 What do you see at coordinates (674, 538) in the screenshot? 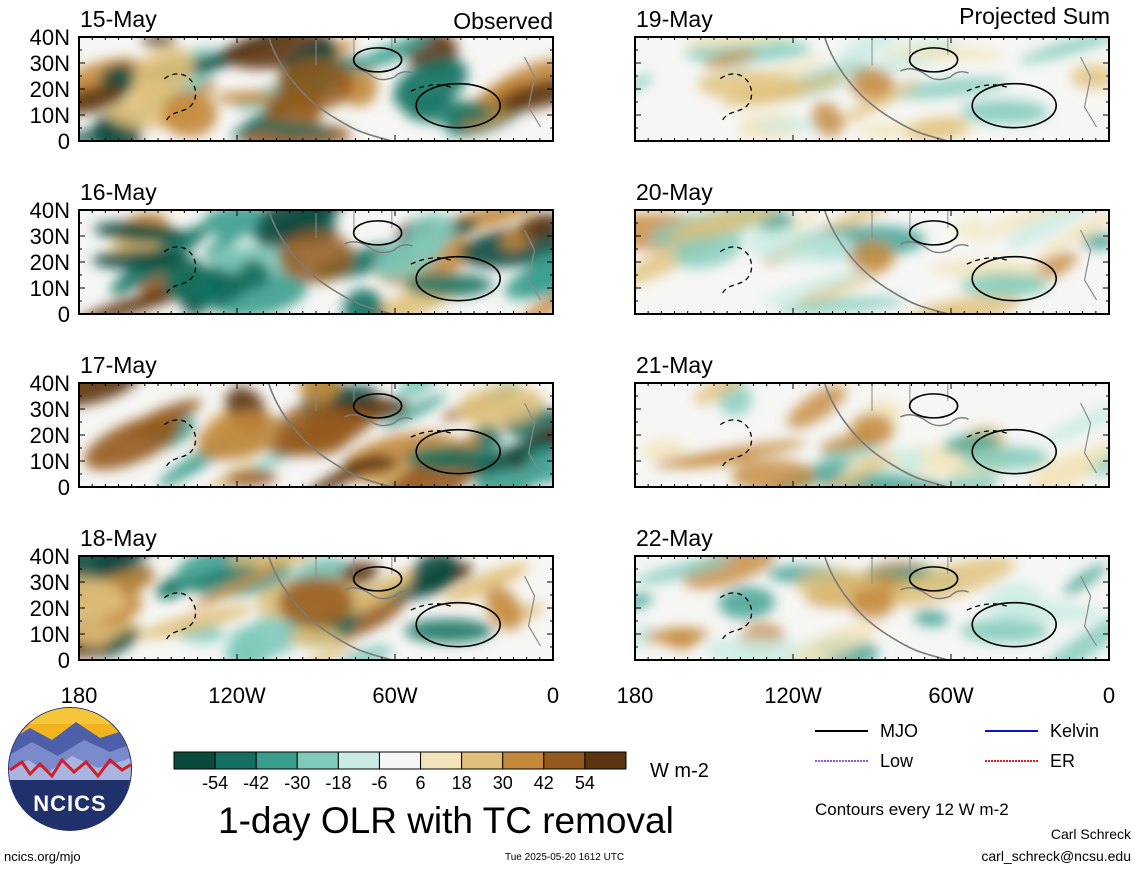
I see `panel-date-right-4: 22-May` at bounding box center [674, 538].